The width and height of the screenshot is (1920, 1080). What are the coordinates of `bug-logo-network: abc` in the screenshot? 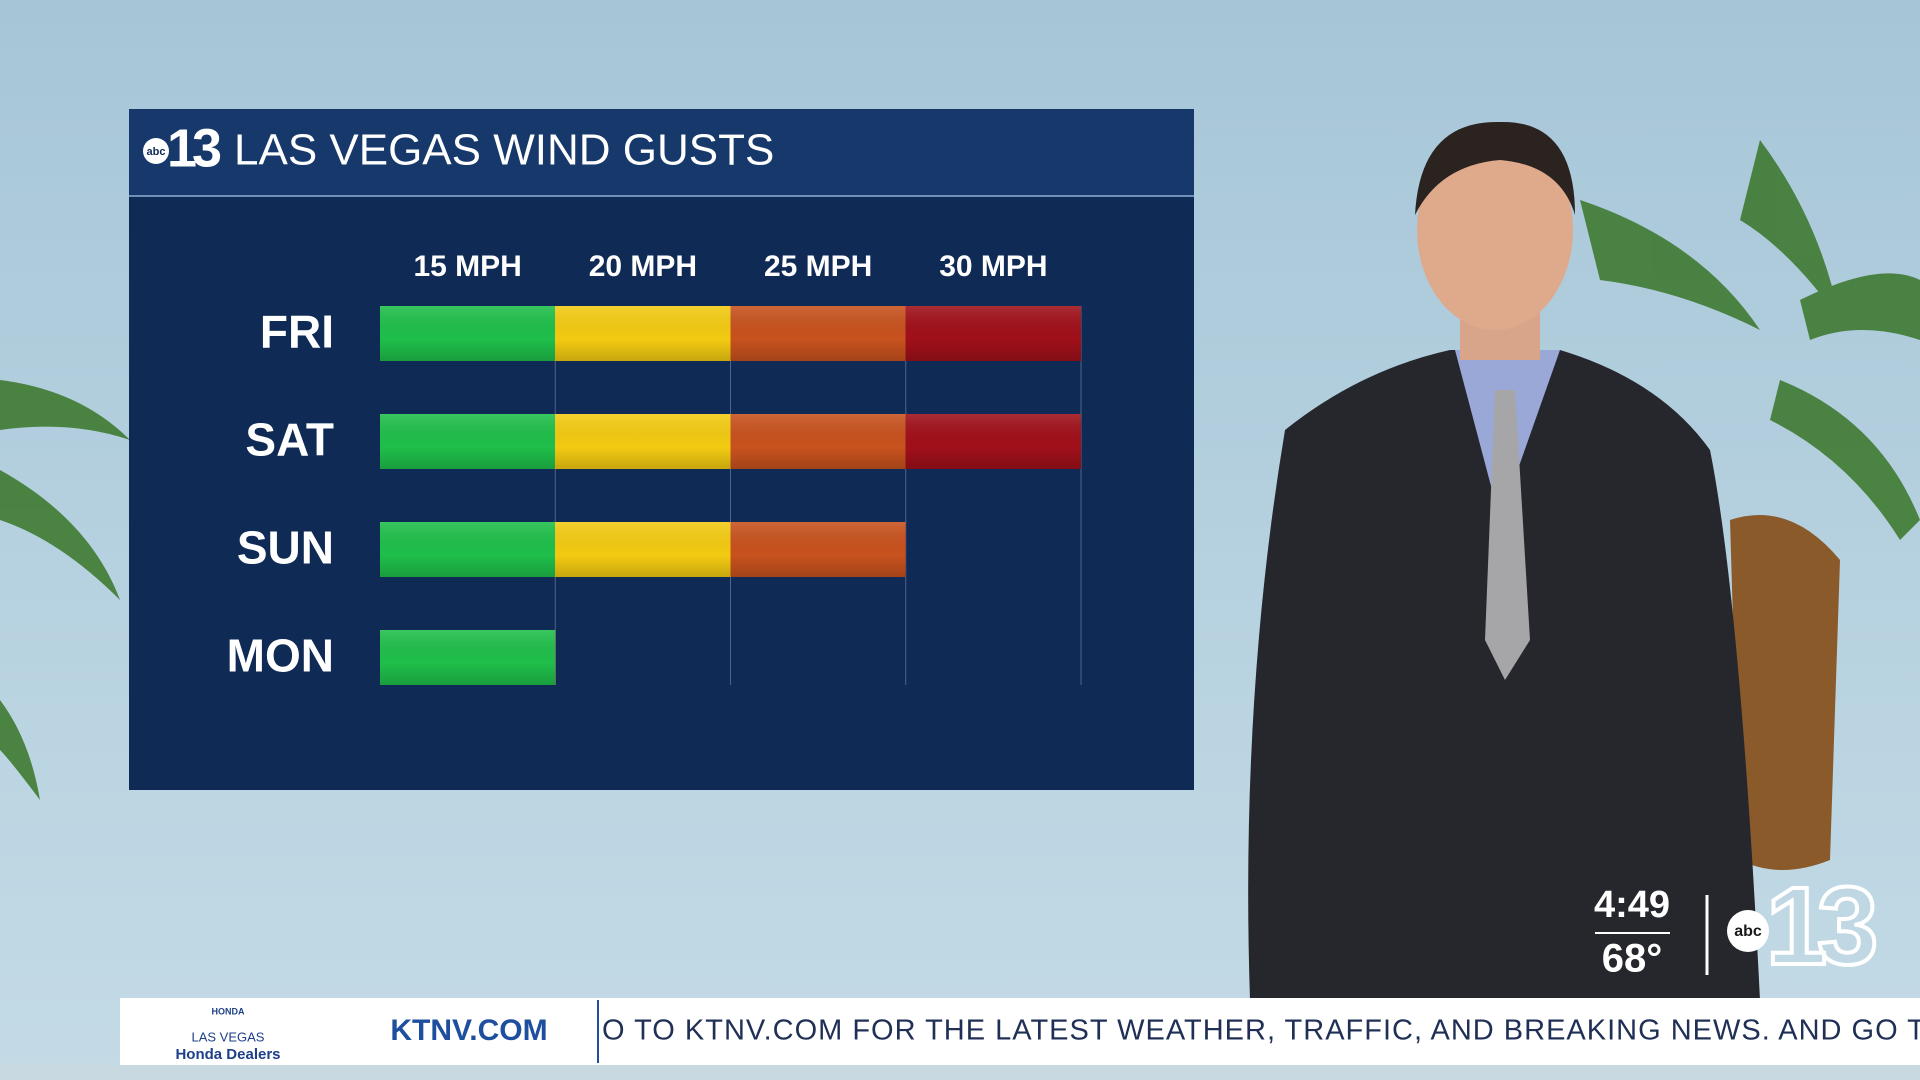 It's located at (1748, 931).